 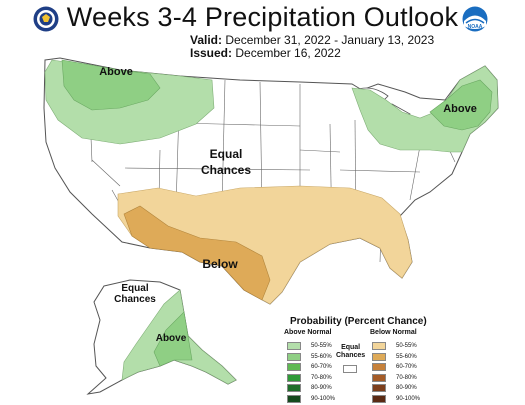 I want to click on legend-below-row: 90-100%, so click(x=396, y=399).